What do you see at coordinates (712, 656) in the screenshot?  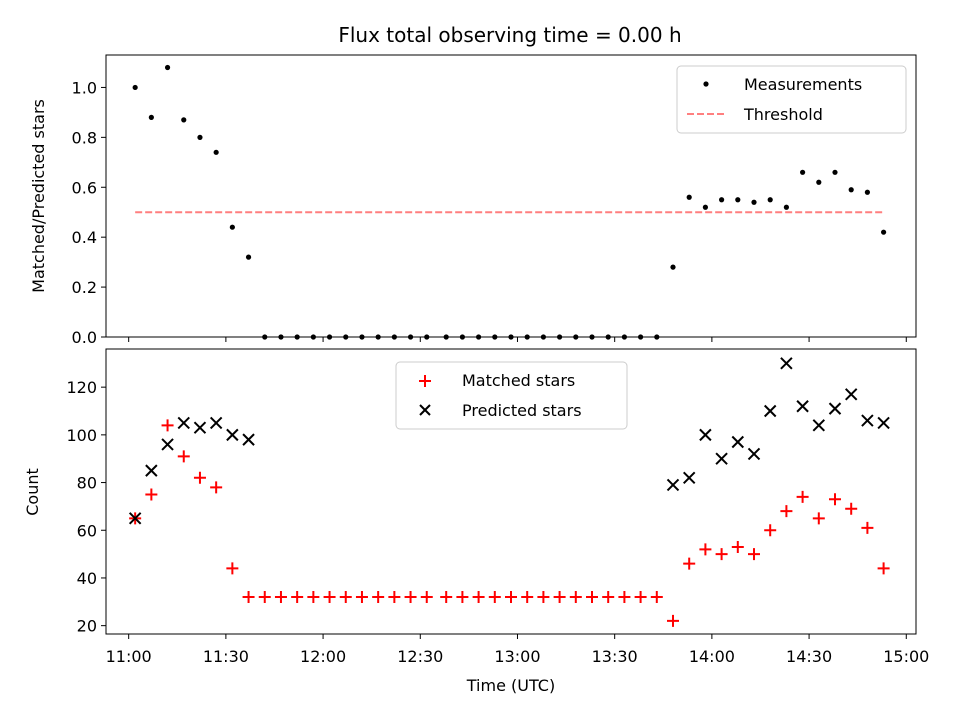 I see `x-tick-label: 14:00` at bounding box center [712, 656].